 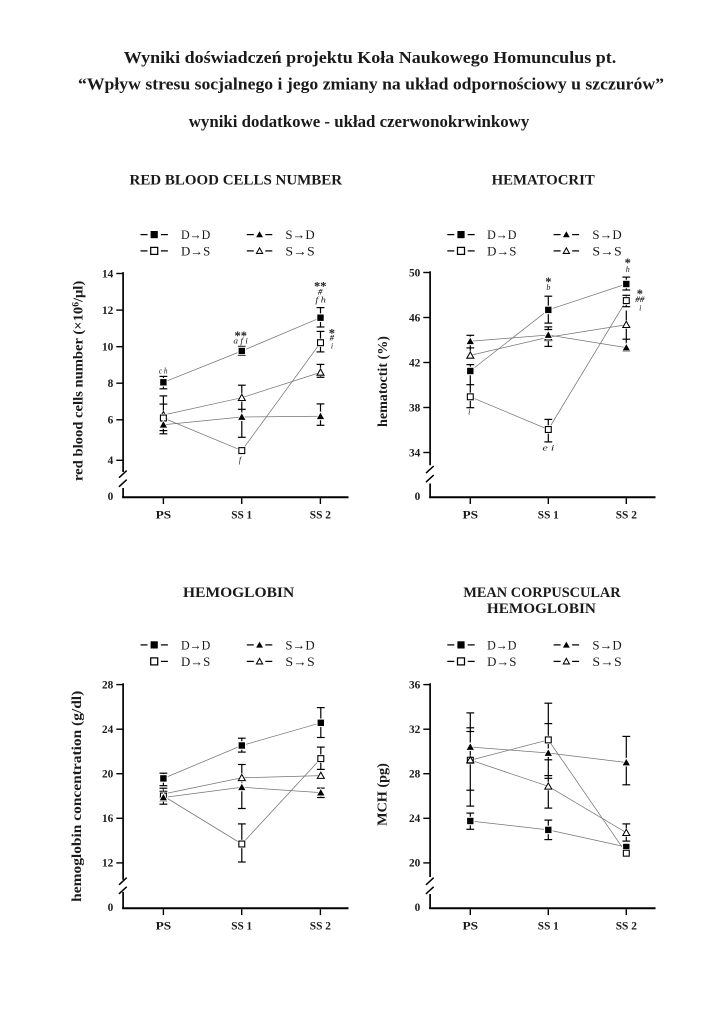 I want to click on svg-text: 42, so click(x=415, y=363).